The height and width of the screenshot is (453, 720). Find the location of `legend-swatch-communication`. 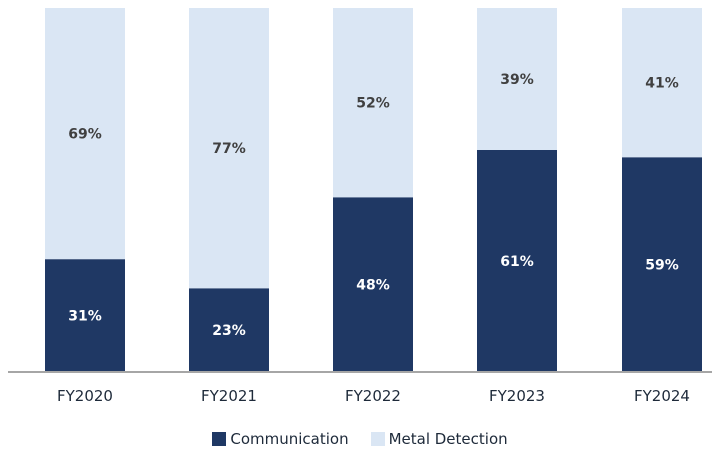

legend-swatch-communication is located at coordinates (219, 439).